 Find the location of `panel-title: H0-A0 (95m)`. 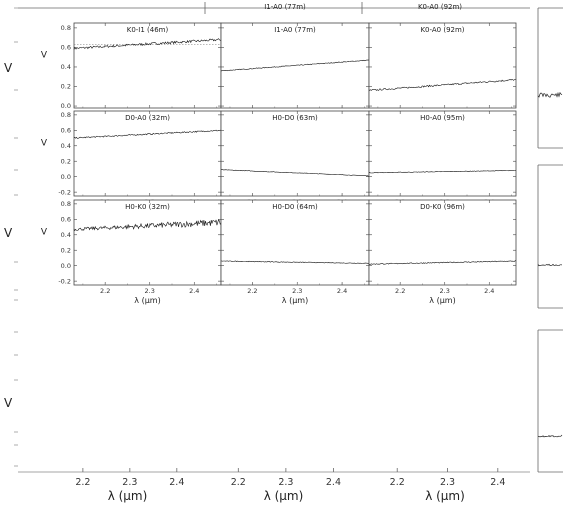

panel-title: H0-A0 (95m) is located at coordinates (442, 118).